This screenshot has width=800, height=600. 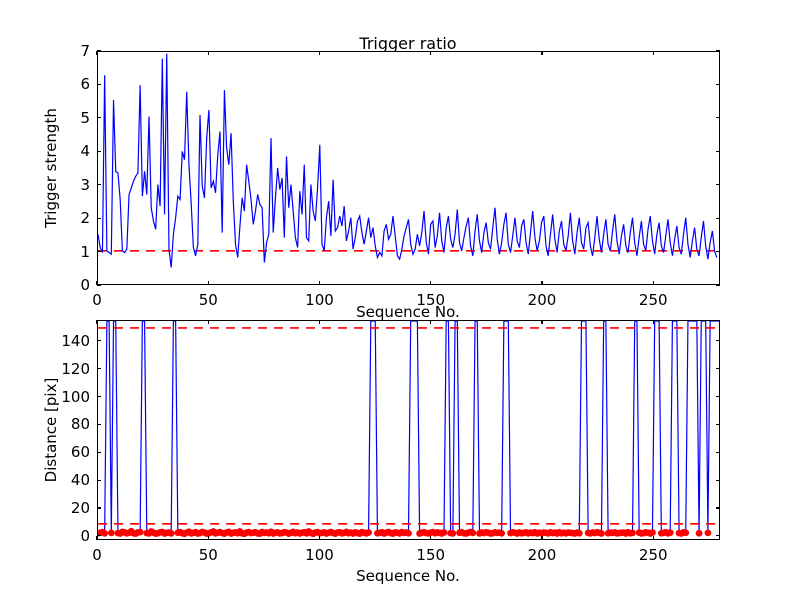 I want to click on x-tick-label: 50, so click(x=208, y=555).